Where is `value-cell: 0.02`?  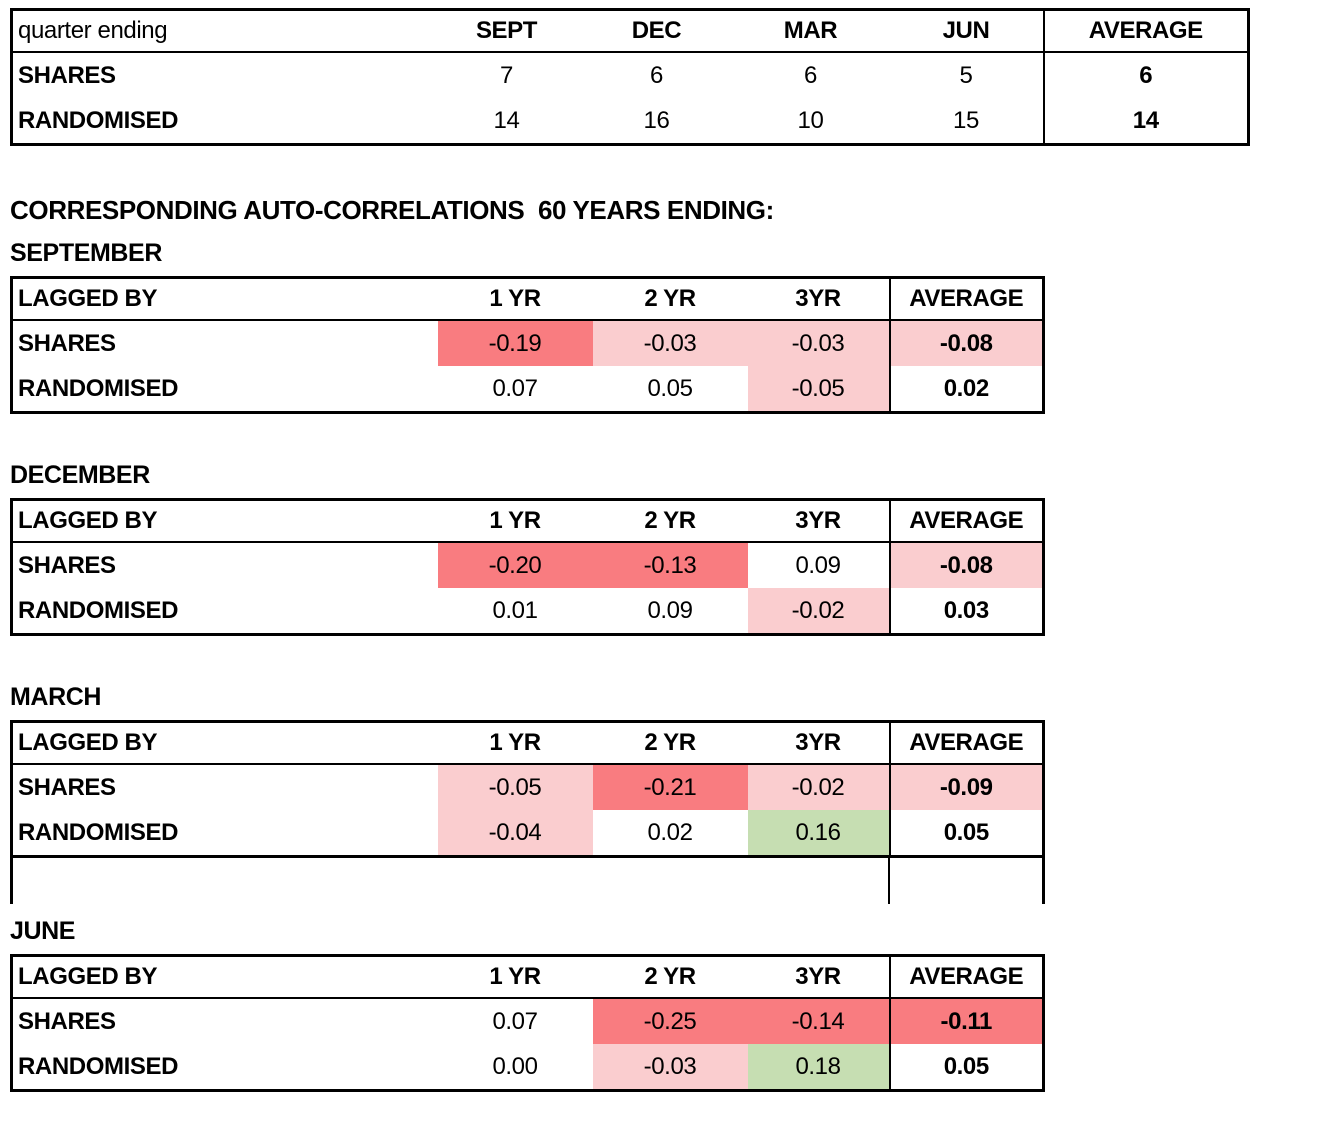
value-cell: 0.02 is located at coordinates (670, 833).